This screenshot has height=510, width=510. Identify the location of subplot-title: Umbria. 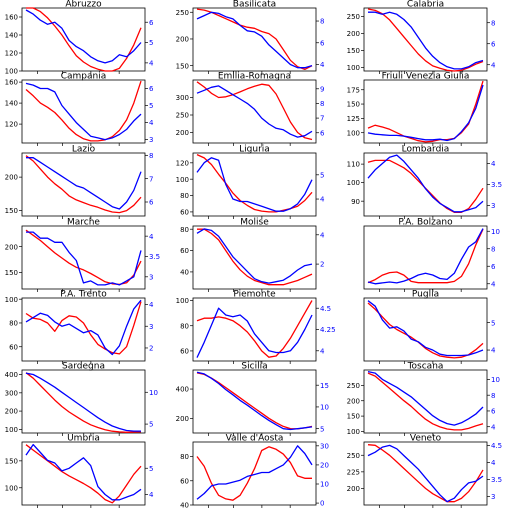
(83, 439).